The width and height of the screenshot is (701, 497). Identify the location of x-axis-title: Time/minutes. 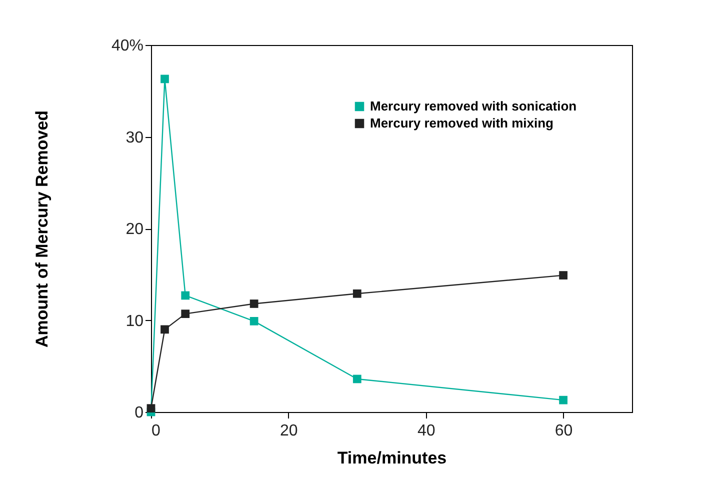
(392, 458).